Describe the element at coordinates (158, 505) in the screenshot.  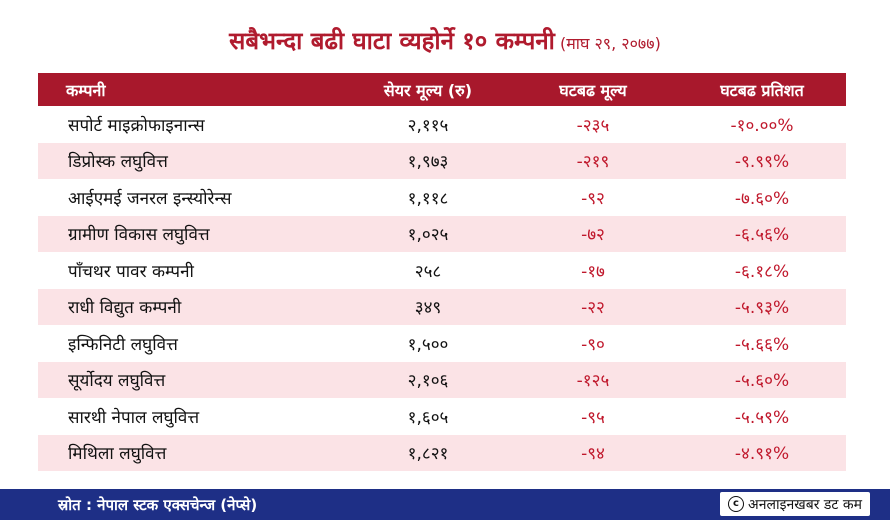
I see `source-note: स्रोत : नेपाल स्टक एक्सचेन्ज (नेप्से)` at that location.